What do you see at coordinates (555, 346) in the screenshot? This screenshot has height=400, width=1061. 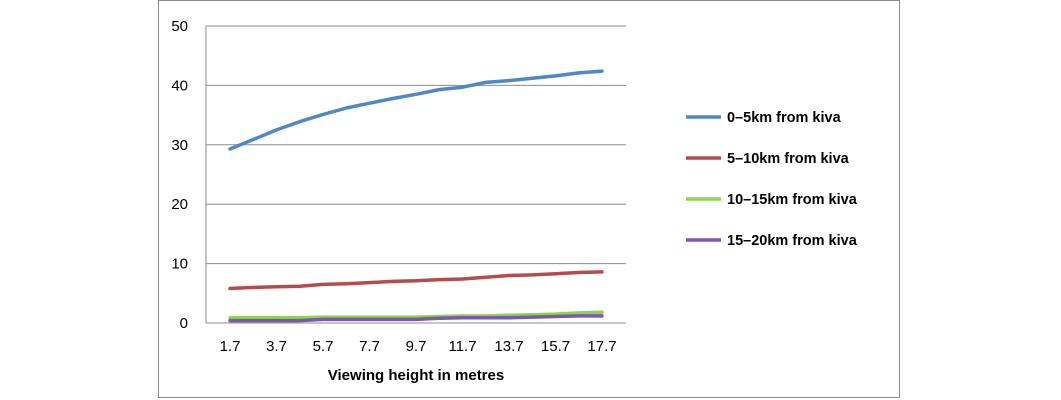 I see `x-tick-label: 15.7` at bounding box center [555, 346].